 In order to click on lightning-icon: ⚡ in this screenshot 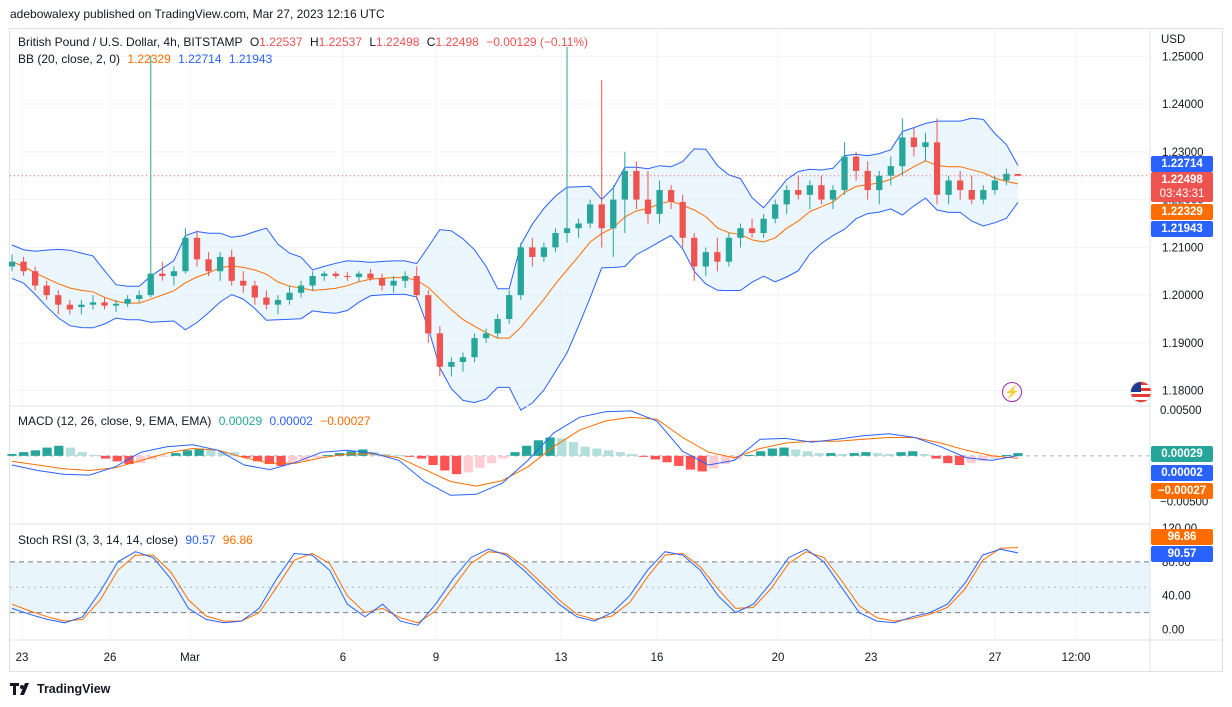, I will do `click(1012, 392)`.